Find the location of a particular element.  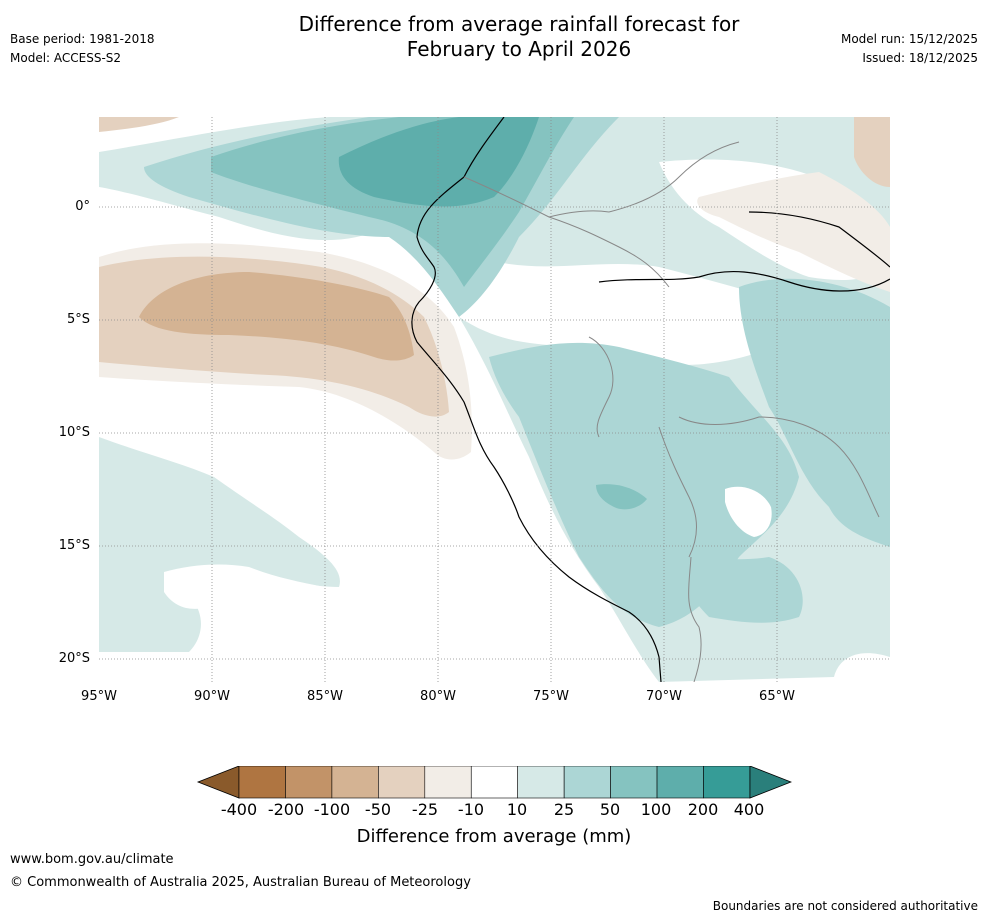

colorbar-tick-label: -25 is located at coordinates (425, 809).